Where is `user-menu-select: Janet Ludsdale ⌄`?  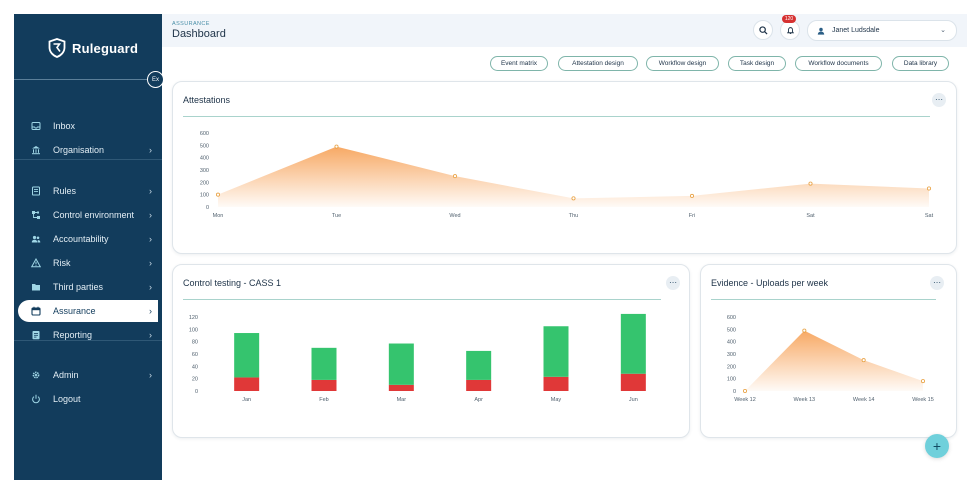
user-menu-select: Janet Ludsdale ⌄ is located at coordinates (882, 30).